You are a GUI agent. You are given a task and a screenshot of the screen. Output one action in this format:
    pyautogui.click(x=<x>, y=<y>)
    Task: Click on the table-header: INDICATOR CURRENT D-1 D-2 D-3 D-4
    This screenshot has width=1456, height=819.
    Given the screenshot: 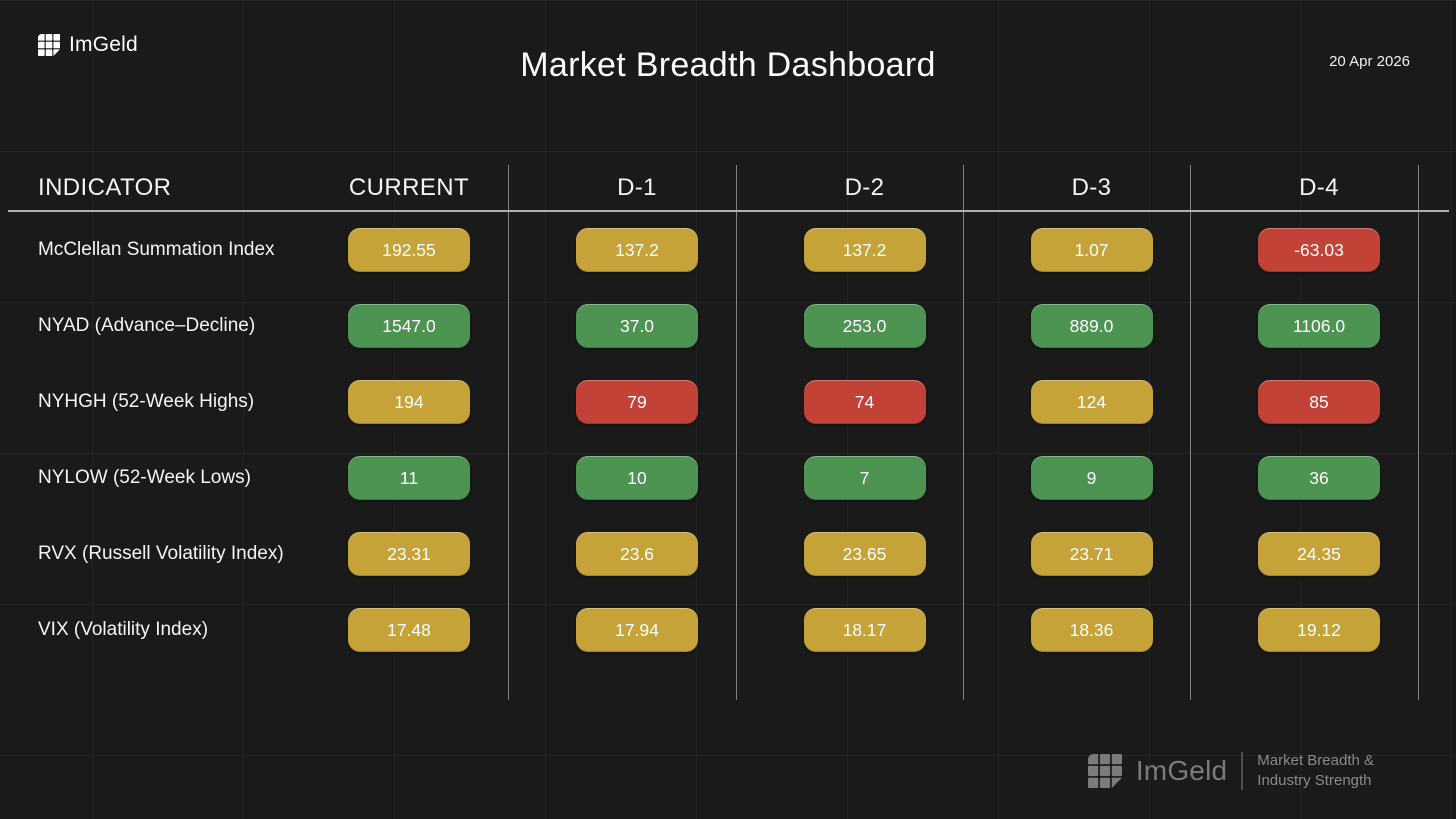 What is the action you would take?
    pyautogui.click(x=728, y=188)
    